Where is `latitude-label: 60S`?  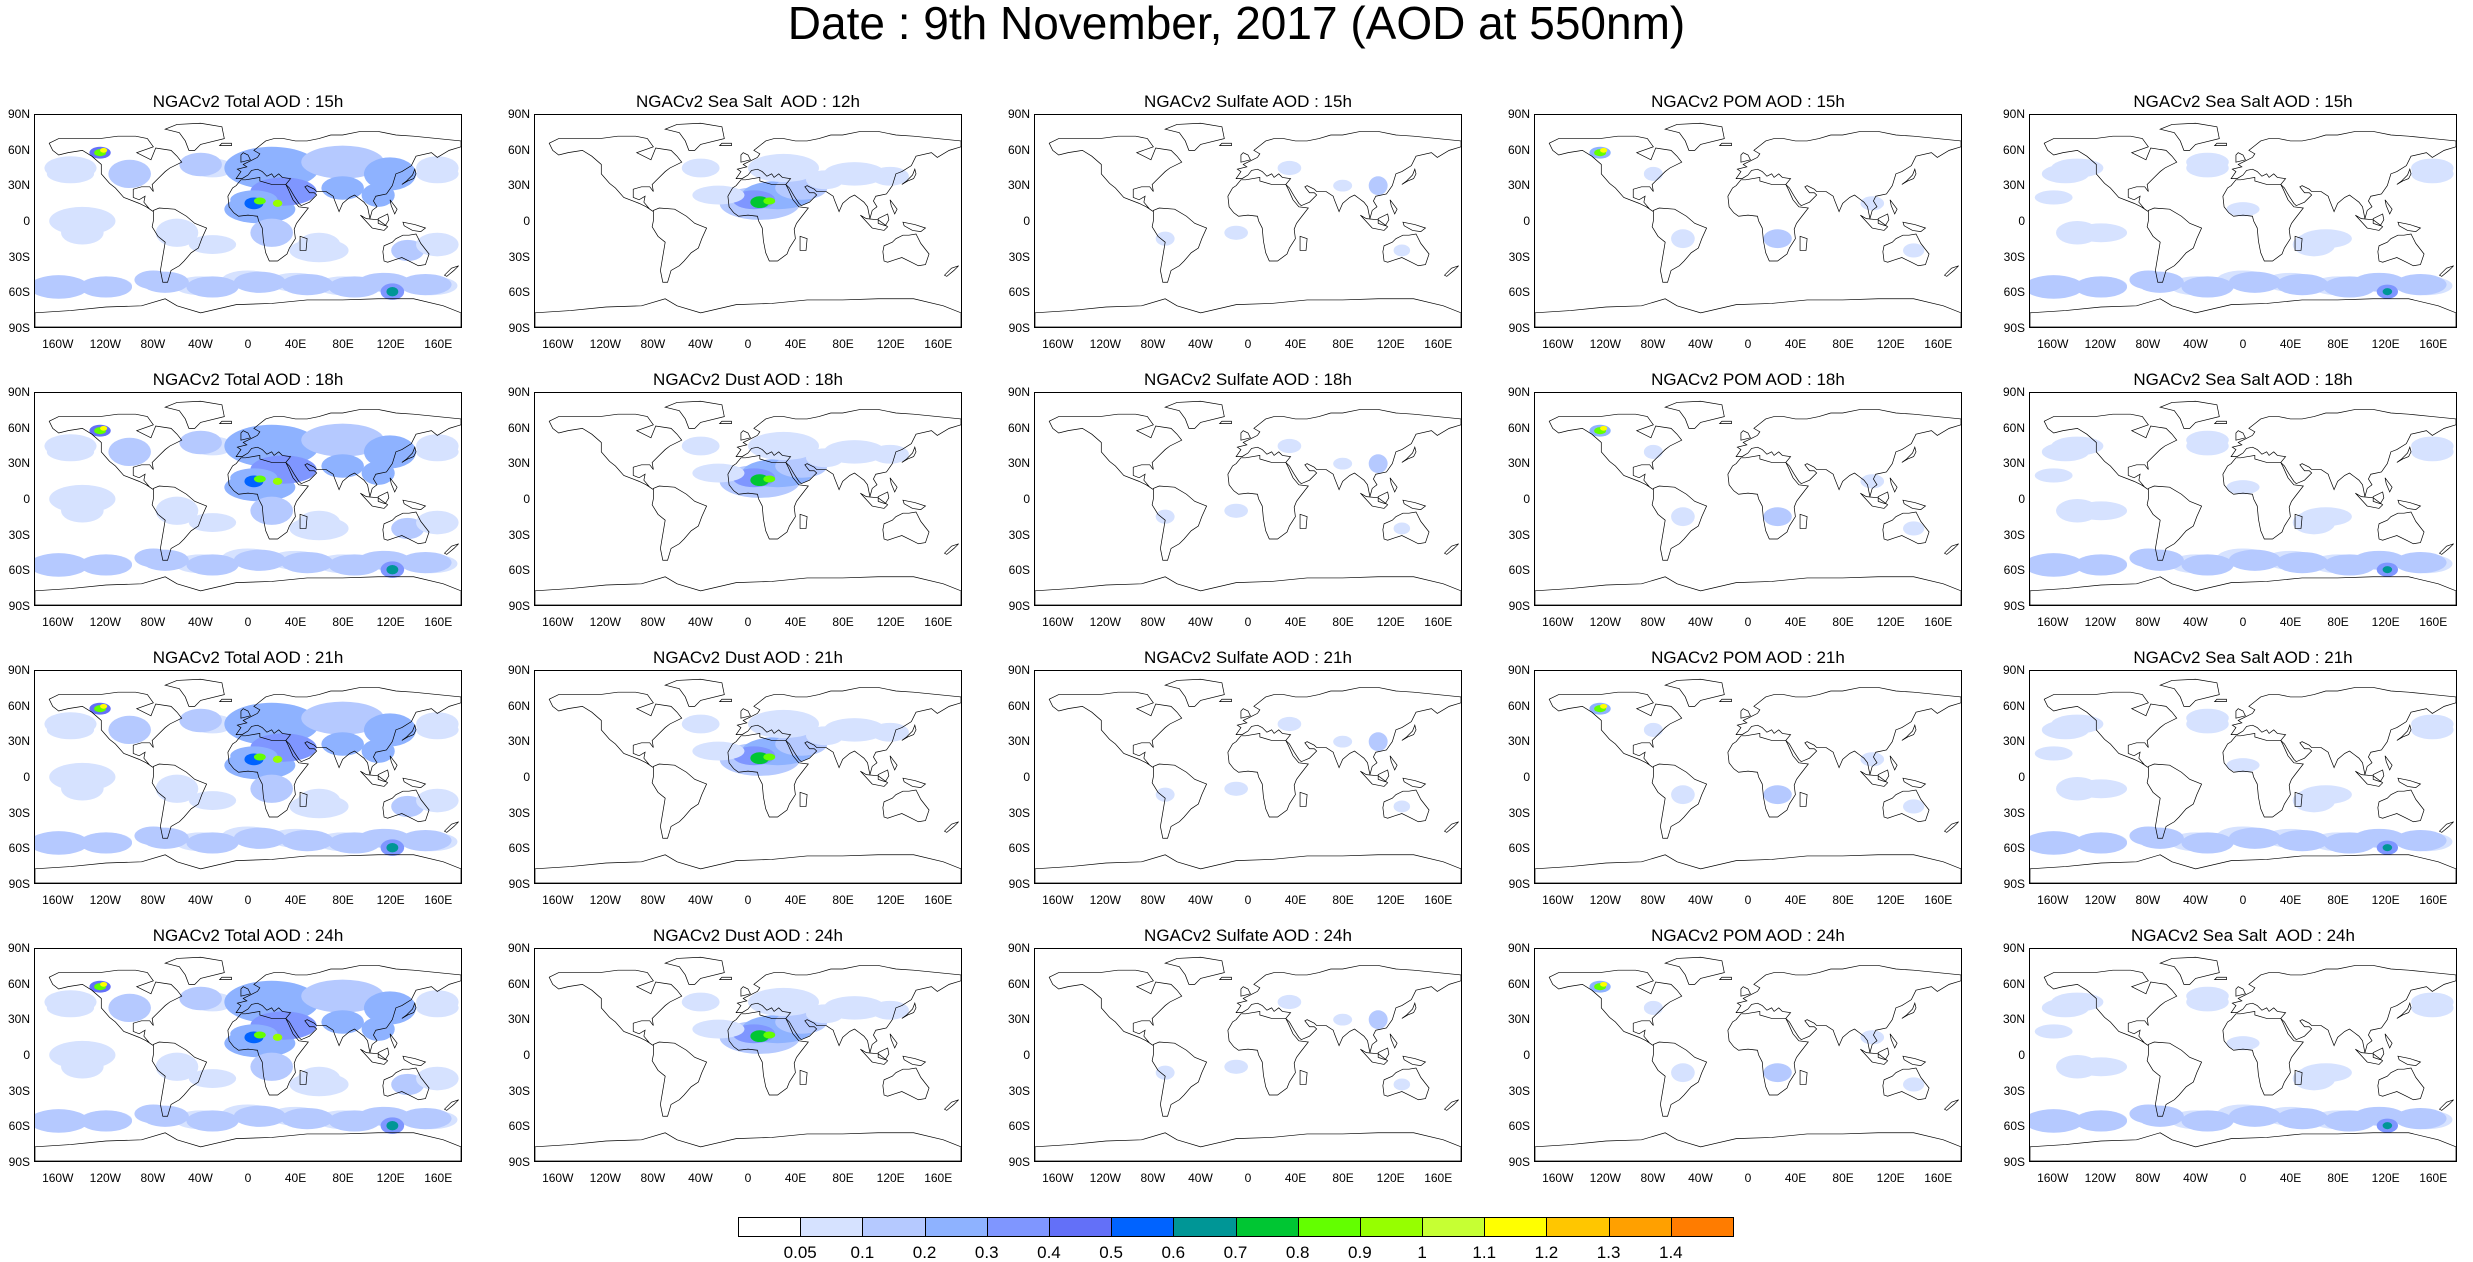
latitude-label: 60S is located at coordinates (1519, 1126).